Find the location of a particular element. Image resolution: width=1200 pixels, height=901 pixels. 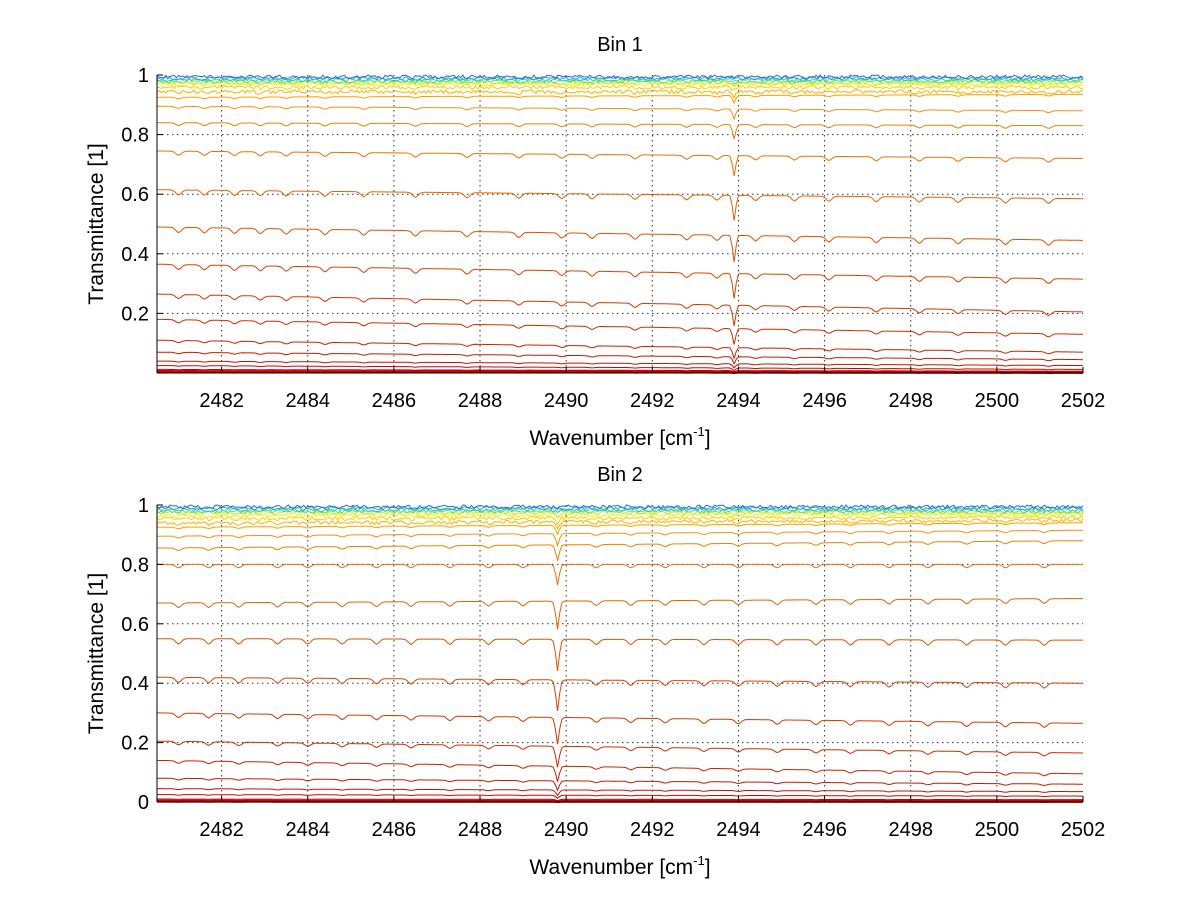

chart-title: Bin 1 is located at coordinates (620, 45).